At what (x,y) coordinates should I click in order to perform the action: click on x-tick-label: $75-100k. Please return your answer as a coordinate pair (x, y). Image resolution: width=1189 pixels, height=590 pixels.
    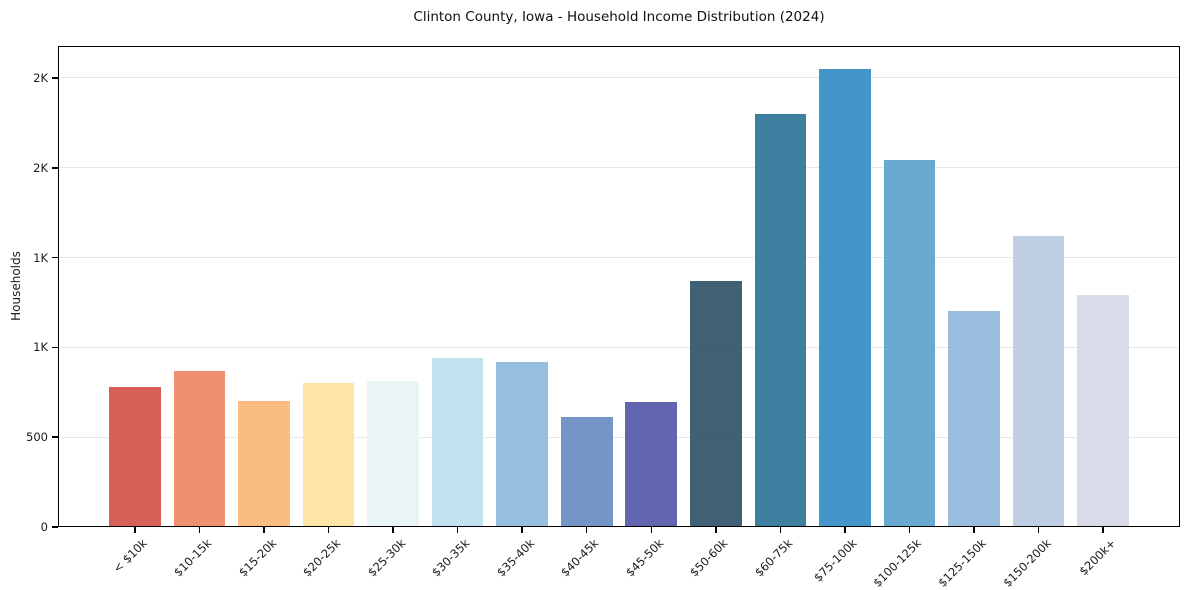
    Looking at the image, I should click on (835, 560).